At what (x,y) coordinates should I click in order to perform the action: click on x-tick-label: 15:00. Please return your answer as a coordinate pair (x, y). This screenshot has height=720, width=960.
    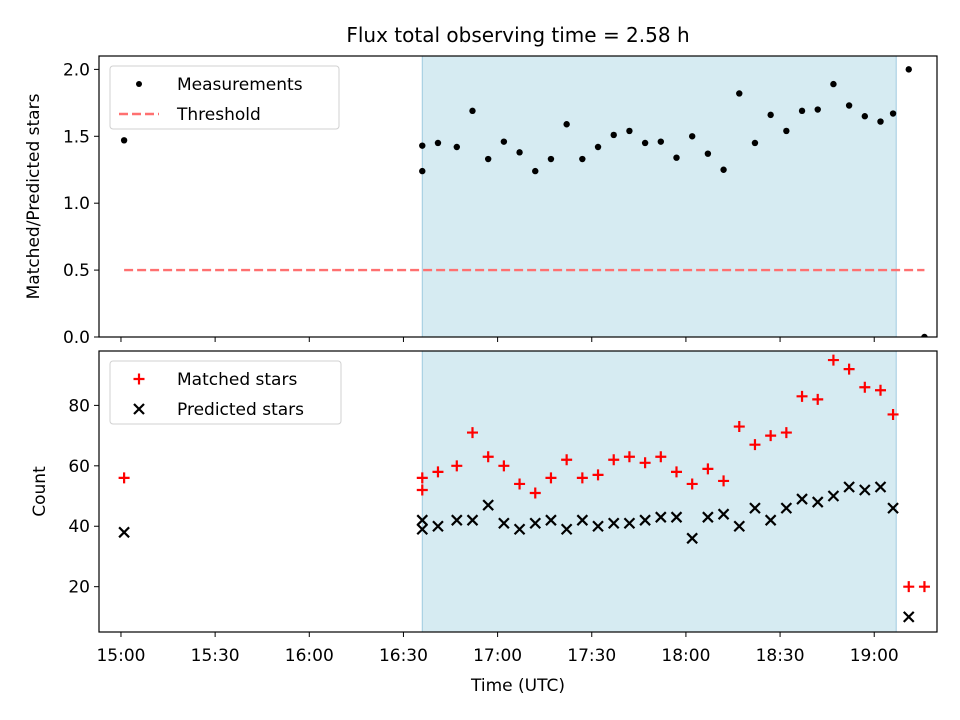
    Looking at the image, I should click on (120, 656).